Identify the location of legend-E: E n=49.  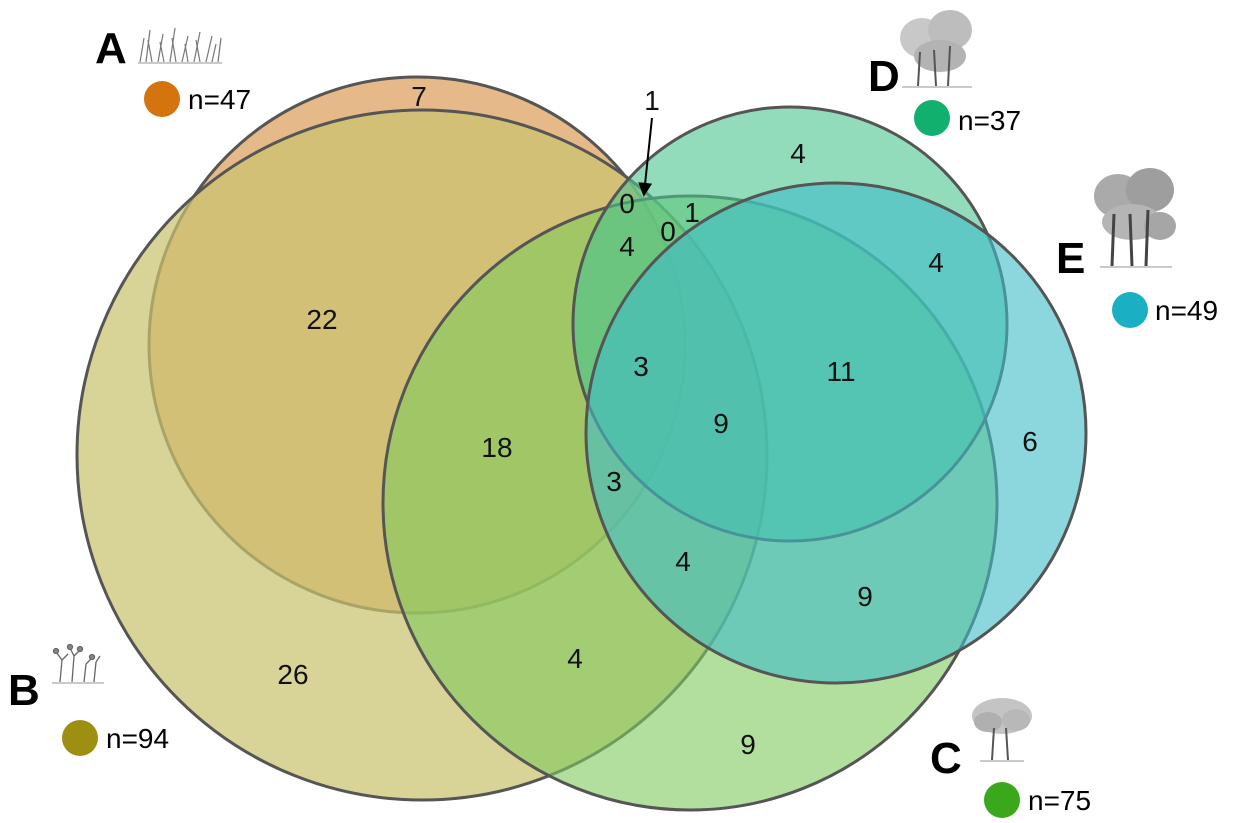
(1137, 248).